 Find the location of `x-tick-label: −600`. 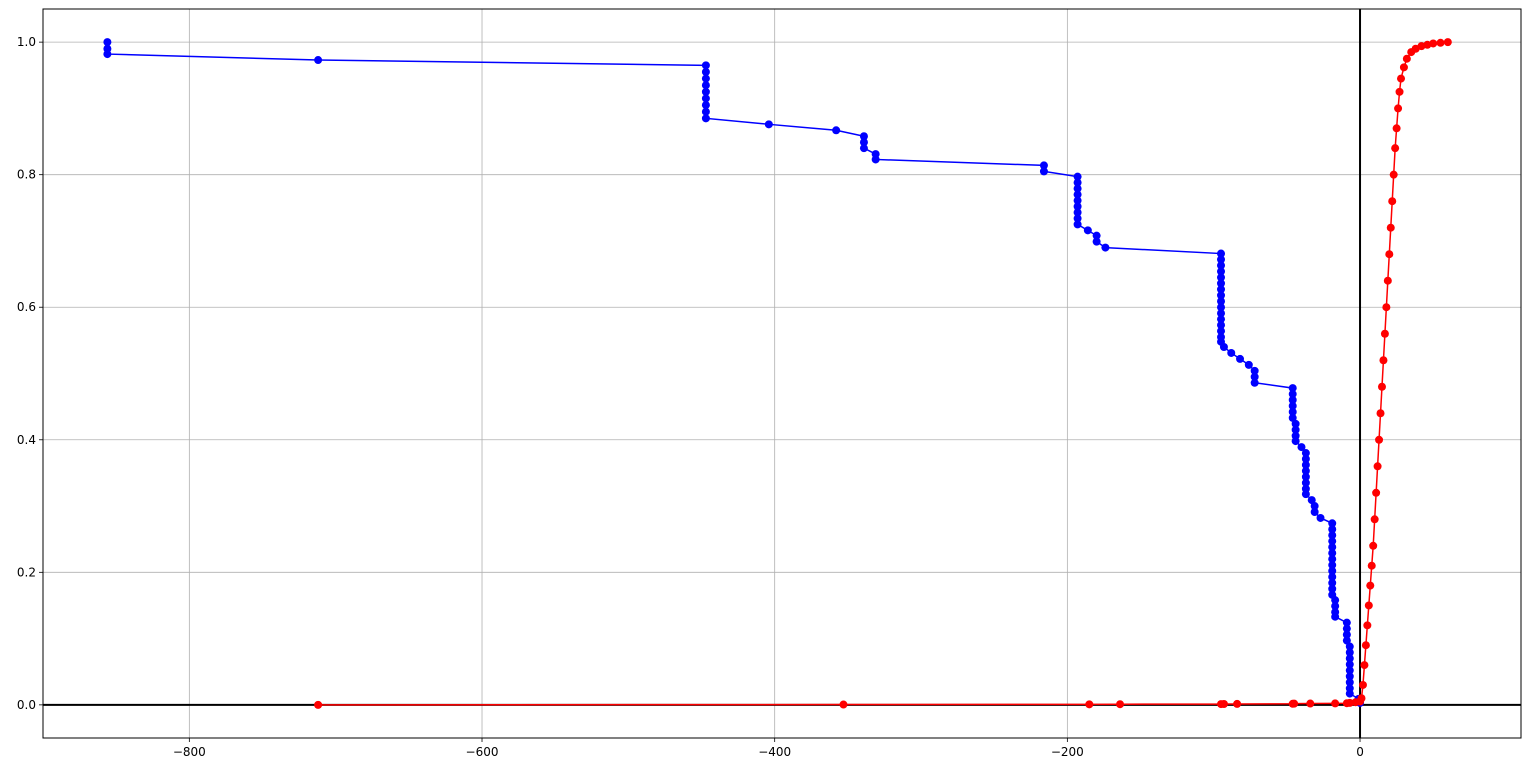

x-tick-label: −600 is located at coordinates (482, 752).